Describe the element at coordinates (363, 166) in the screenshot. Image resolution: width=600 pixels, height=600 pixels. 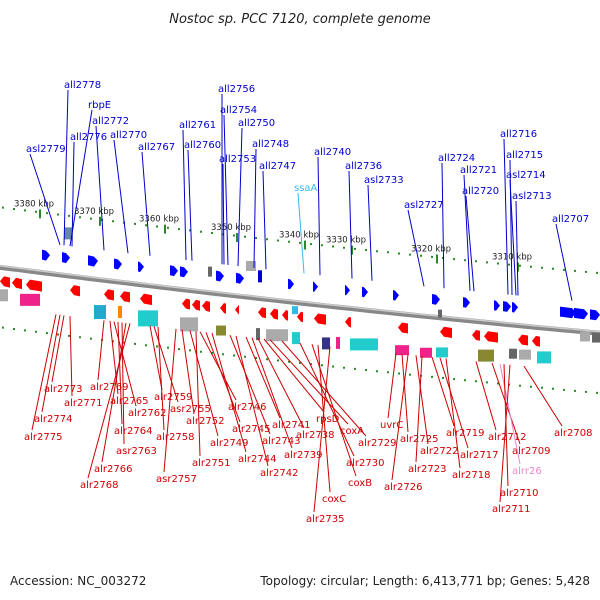
I see `forward-gene-label: all2736` at that location.